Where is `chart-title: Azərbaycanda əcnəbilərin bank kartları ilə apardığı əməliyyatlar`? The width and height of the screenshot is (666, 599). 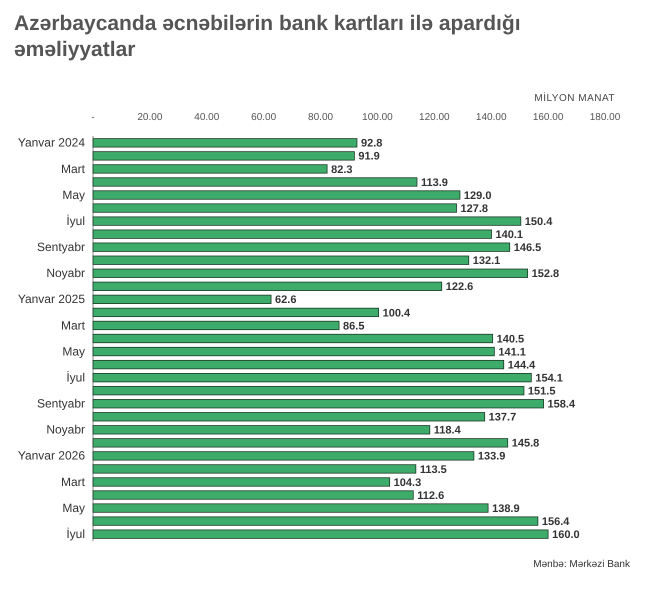 chart-title: Azərbaycanda əcnəbilərin bank kartları ilə apardığı əməliyyatlar is located at coordinates (267, 36).